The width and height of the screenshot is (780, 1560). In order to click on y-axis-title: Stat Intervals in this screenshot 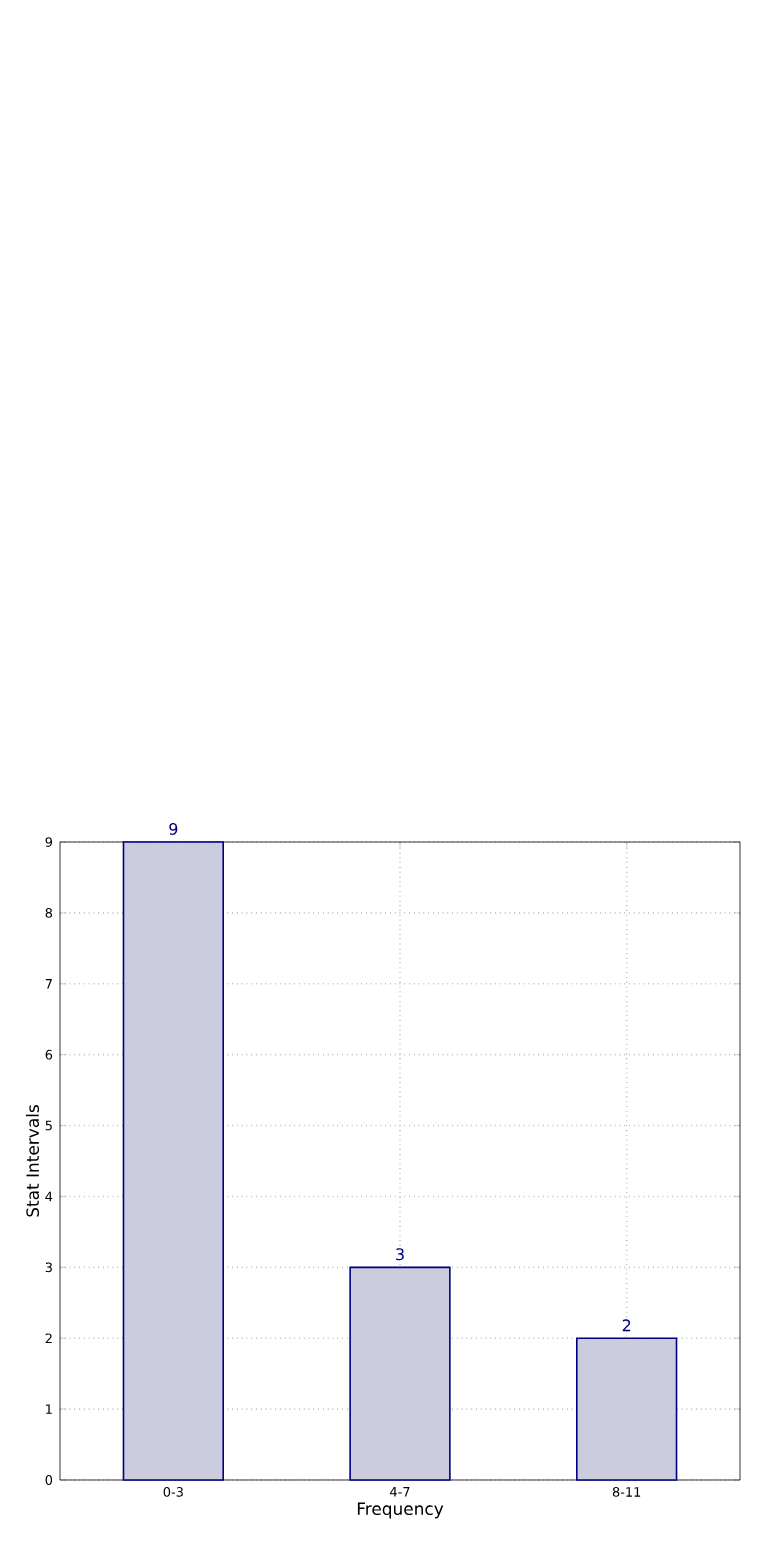, I will do `click(32, 1161)`.